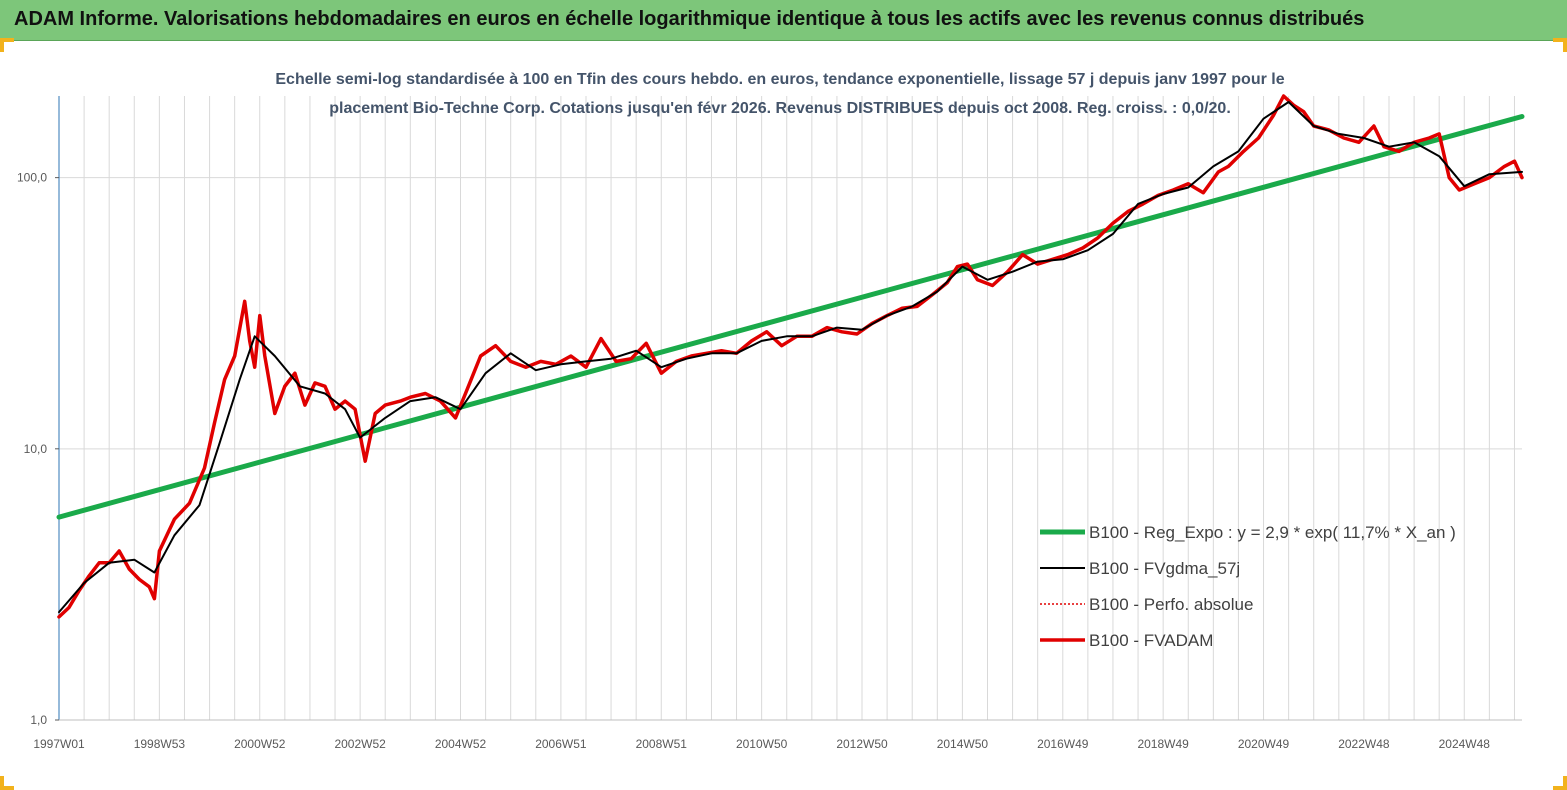  I want to click on x-tick-label: 2008W51, so click(662, 744).